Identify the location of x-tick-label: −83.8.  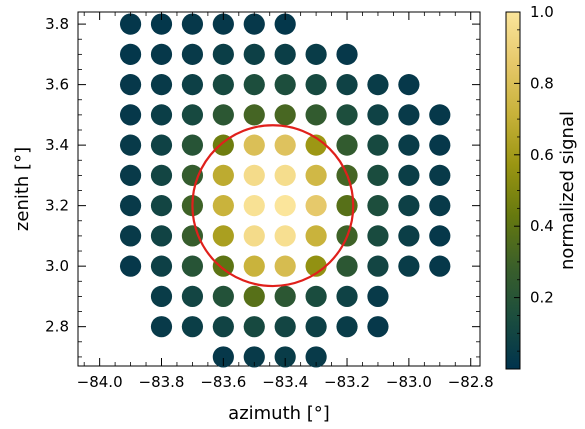
(162, 382).